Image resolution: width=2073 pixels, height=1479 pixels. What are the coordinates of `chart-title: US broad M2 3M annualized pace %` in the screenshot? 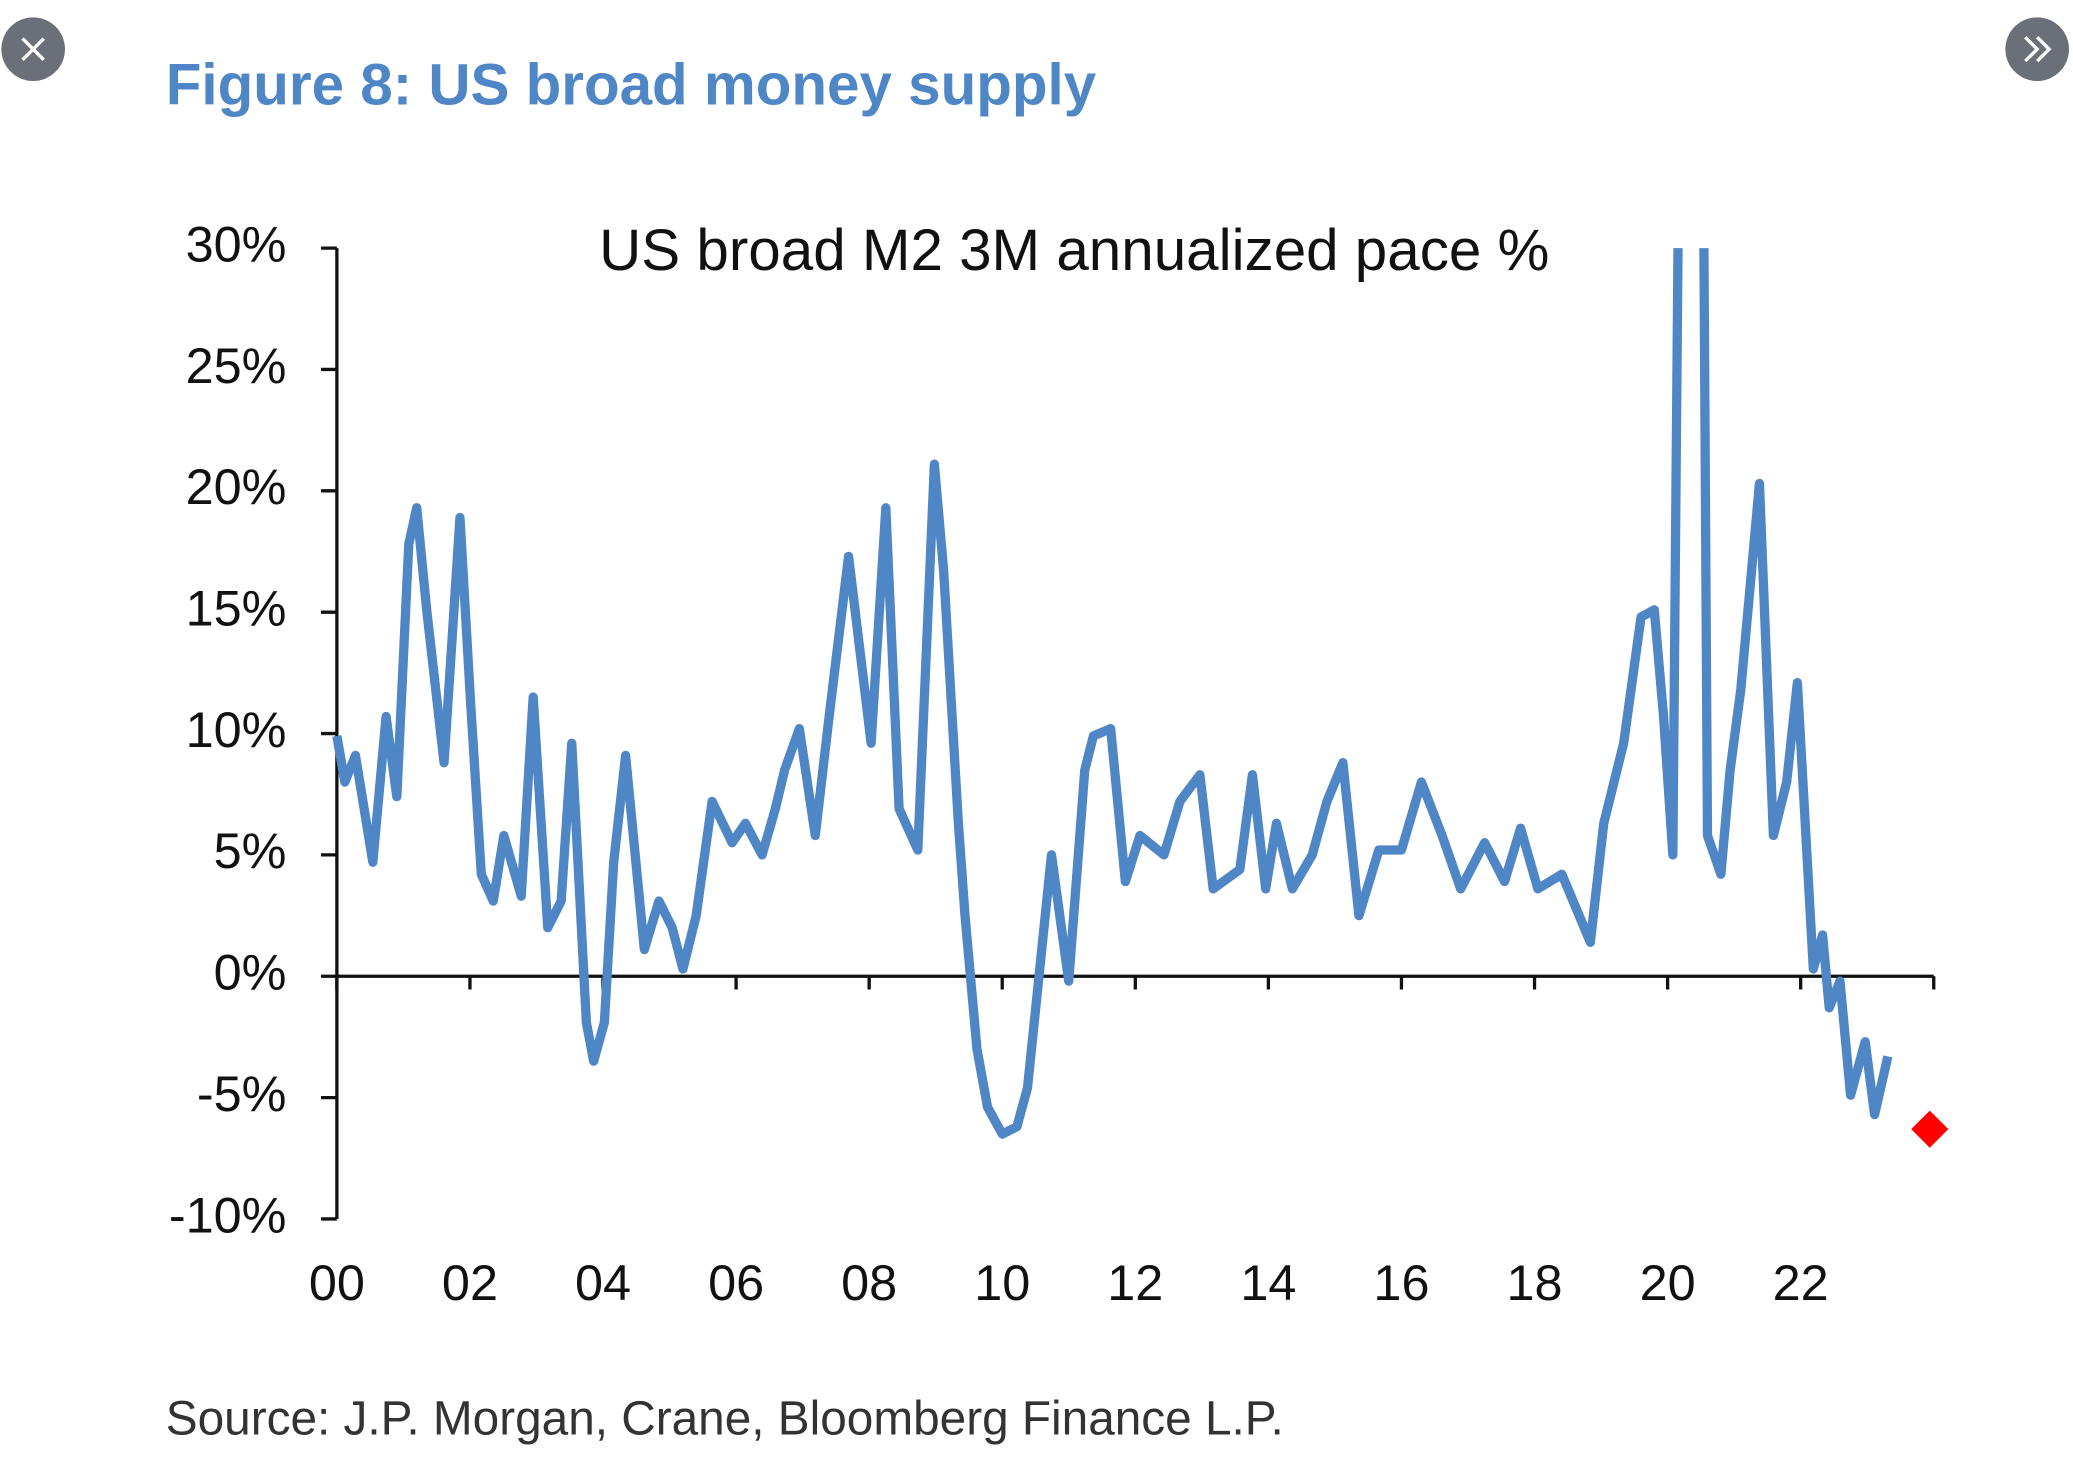 It's located at (1074, 250).